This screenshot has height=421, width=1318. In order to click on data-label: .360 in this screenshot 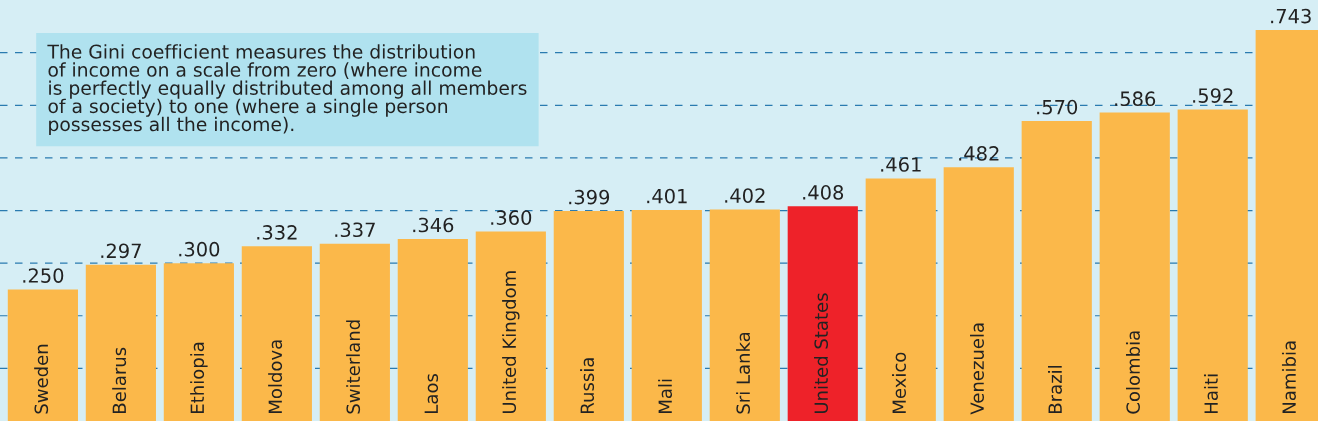, I will do `click(511, 217)`.